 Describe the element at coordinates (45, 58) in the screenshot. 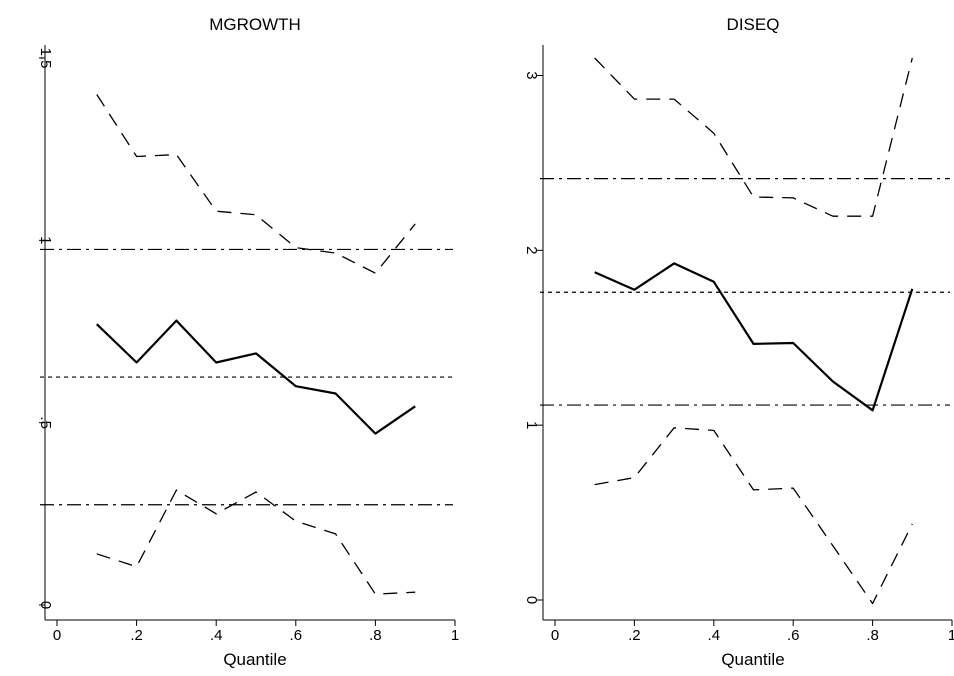

I see `y-tick-label: 1.5` at that location.